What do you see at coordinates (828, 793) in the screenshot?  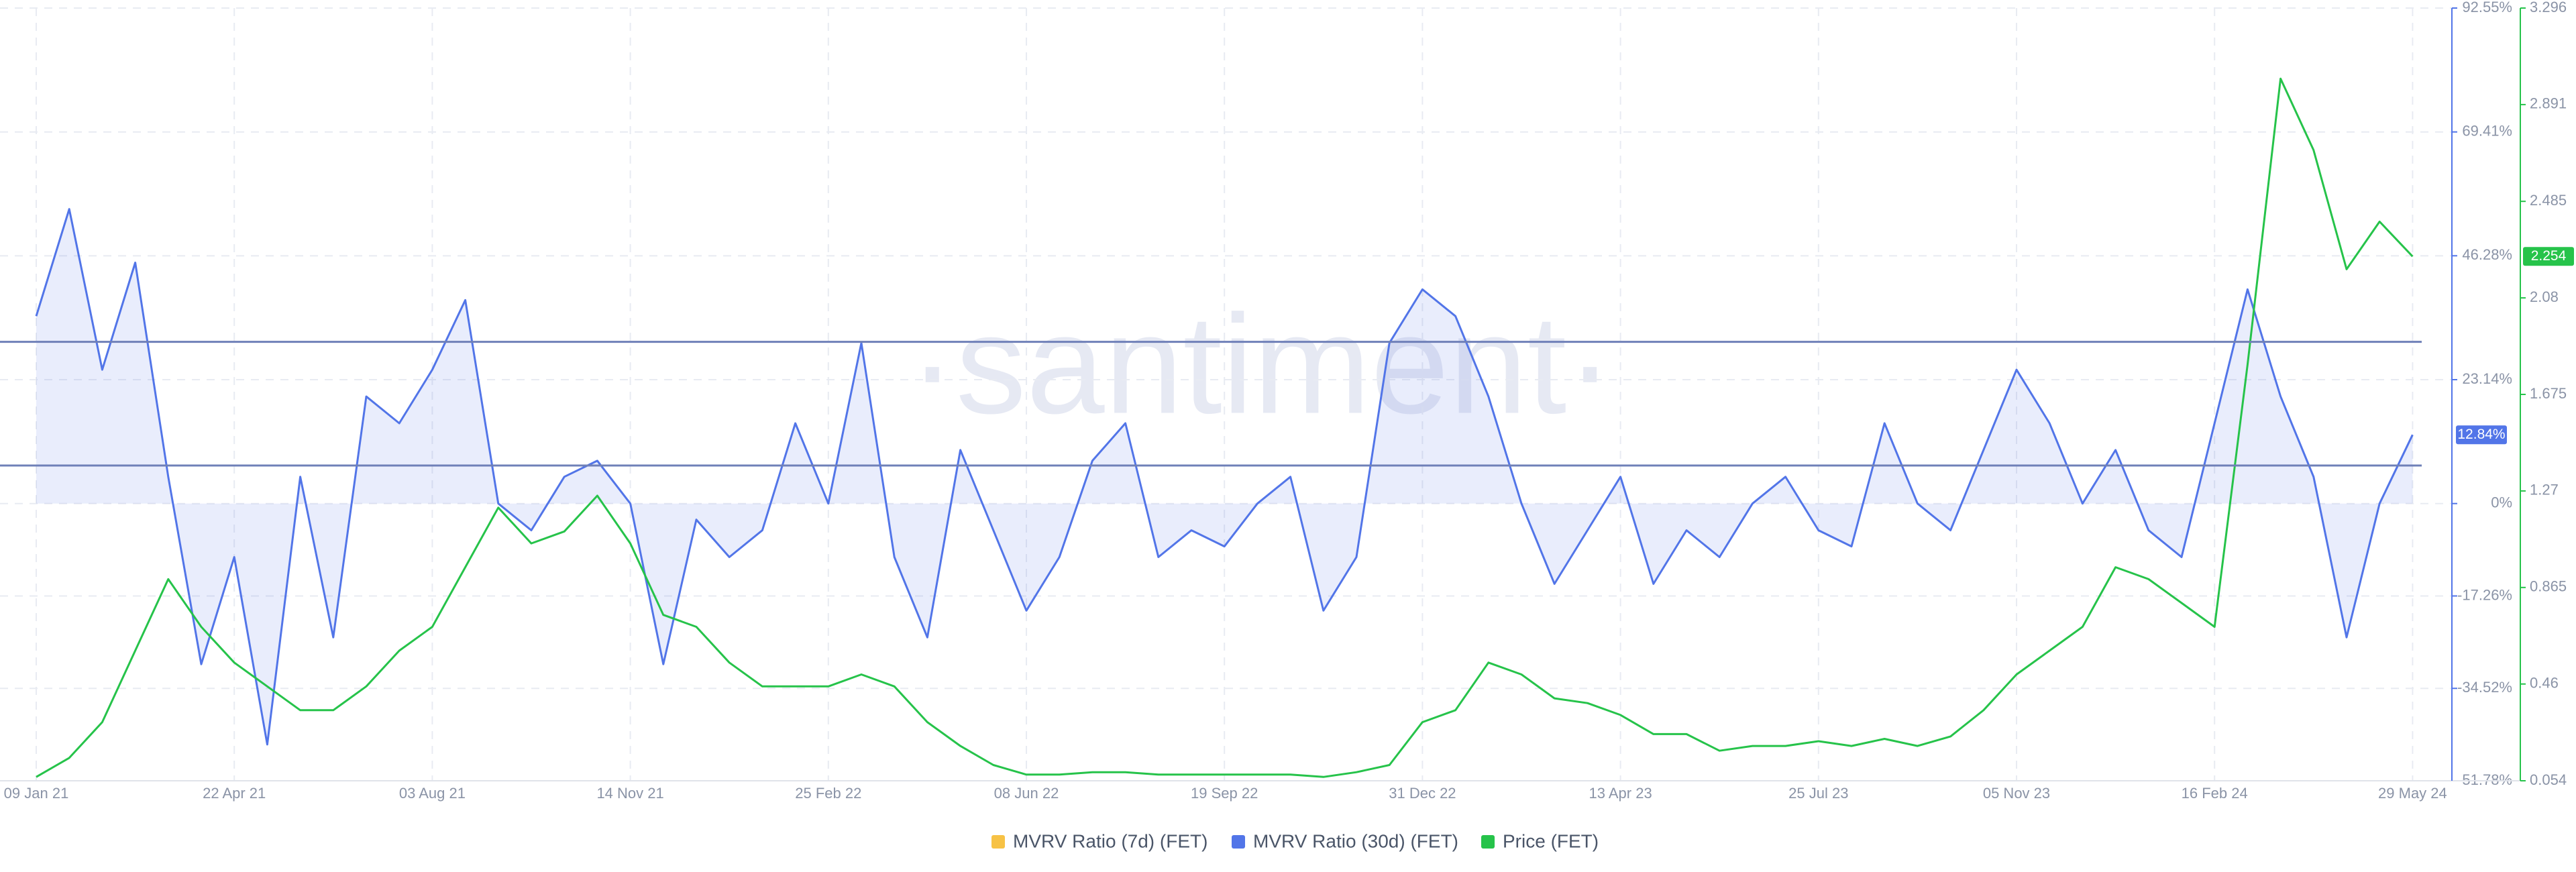 I see `x-tick-label: 25 Feb 22` at bounding box center [828, 793].